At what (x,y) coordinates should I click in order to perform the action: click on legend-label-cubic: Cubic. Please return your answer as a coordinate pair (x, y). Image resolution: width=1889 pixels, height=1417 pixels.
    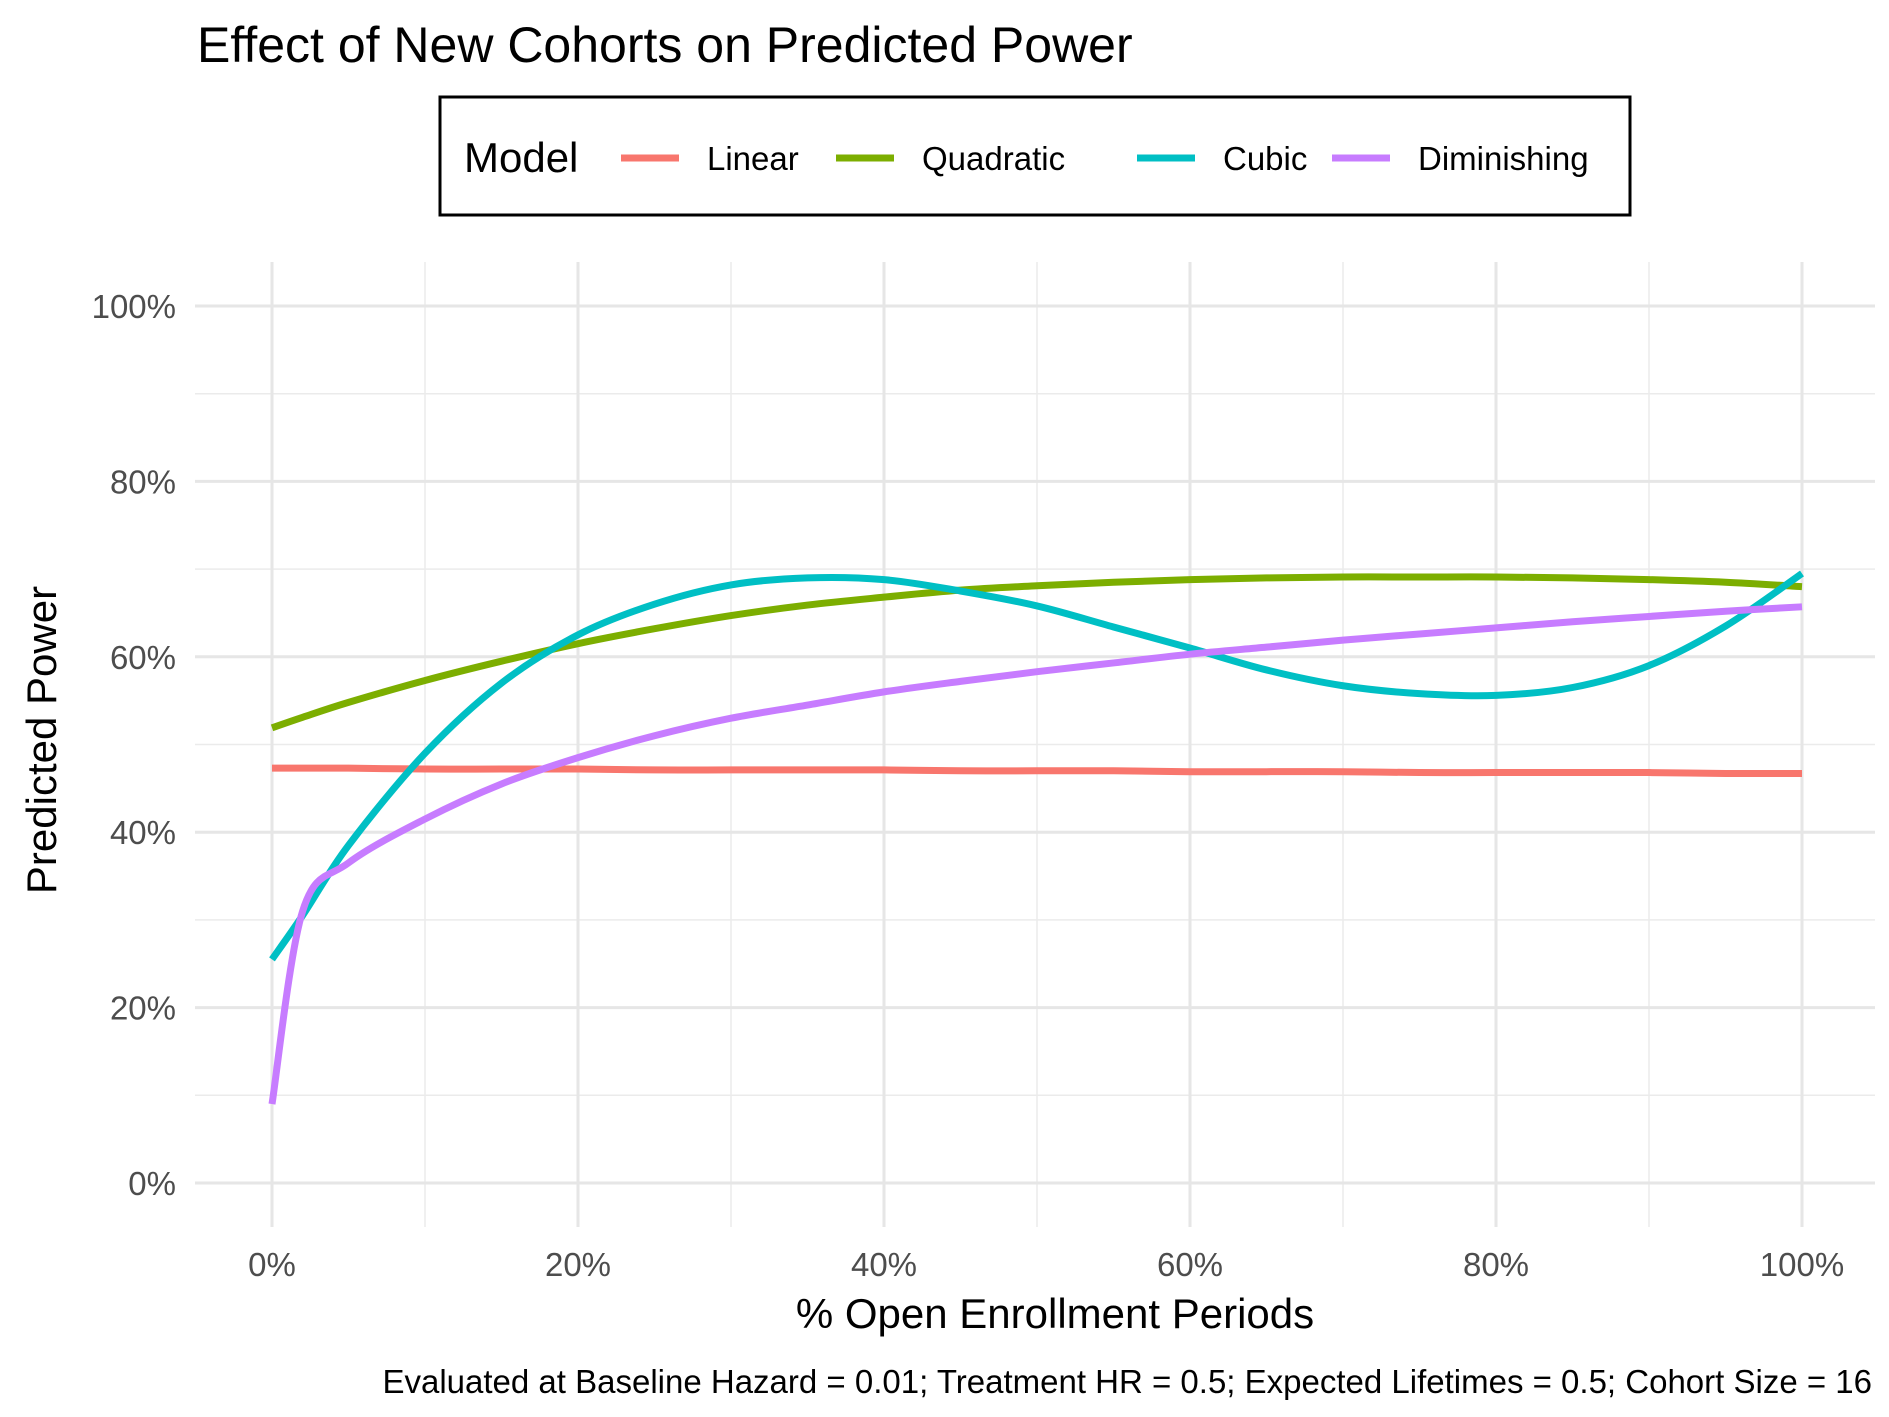
    Looking at the image, I should click on (1265, 158).